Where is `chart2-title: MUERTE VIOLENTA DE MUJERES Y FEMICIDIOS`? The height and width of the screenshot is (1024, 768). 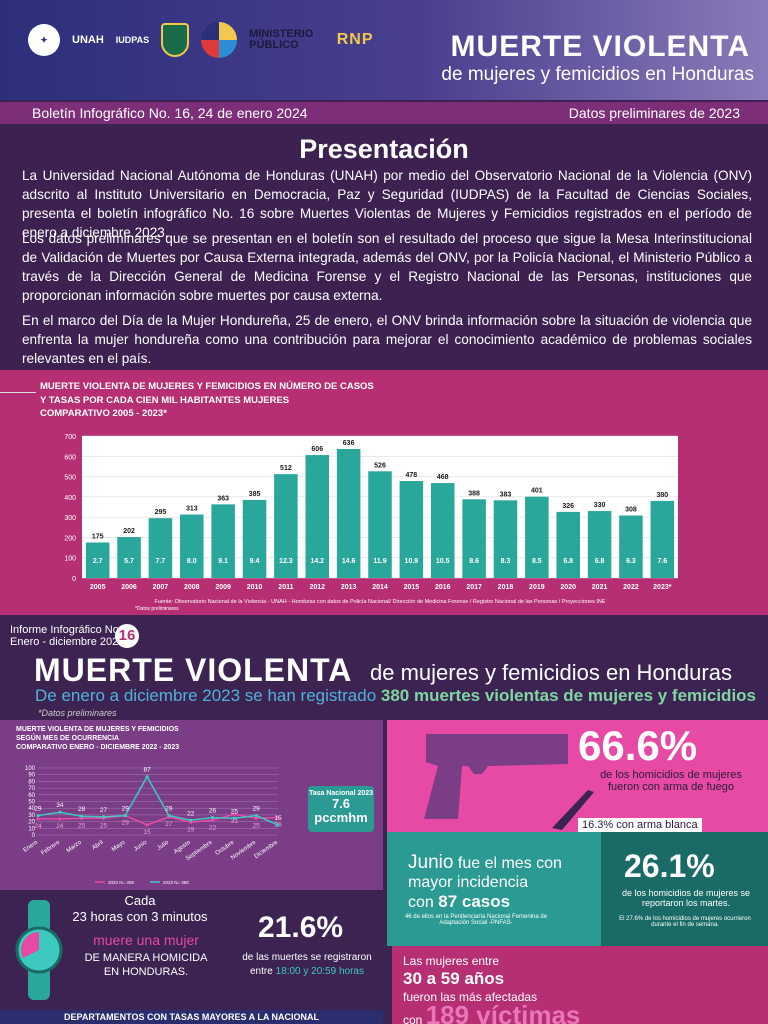
chart2-title: MUERTE VIOLENTA DE MUJERES Y FEMICIDIOS is located at coordinates (97, 729).